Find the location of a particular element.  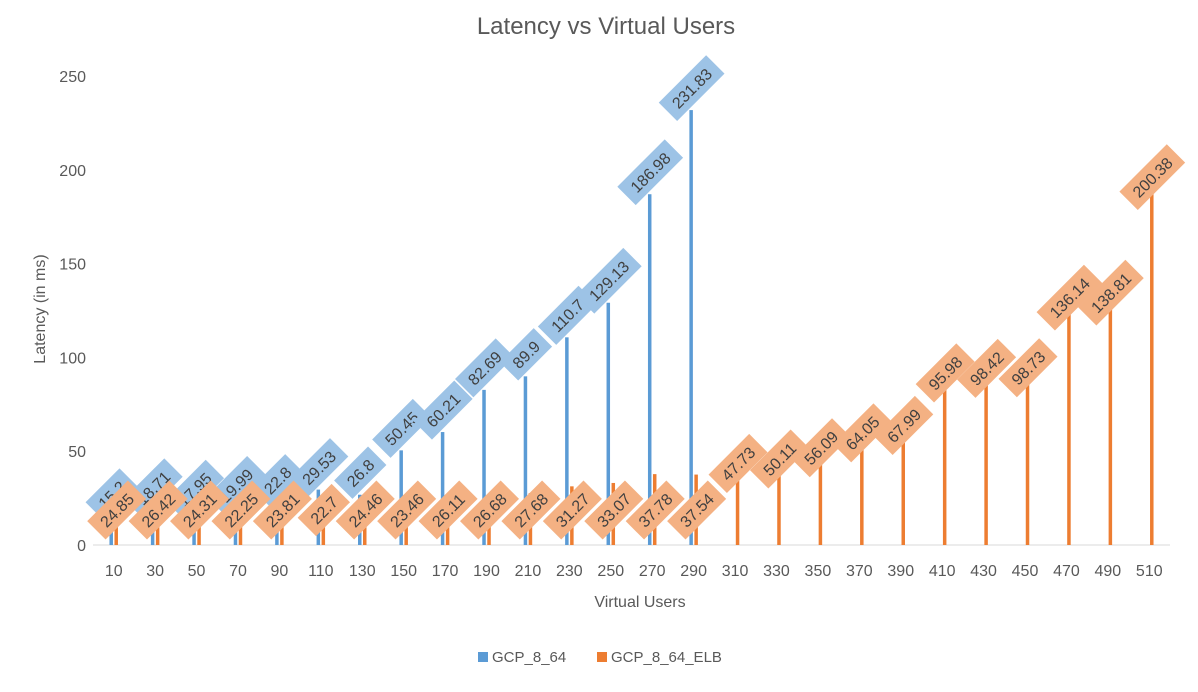

x-tick-label: 210 is located at coordinates (528, 571).